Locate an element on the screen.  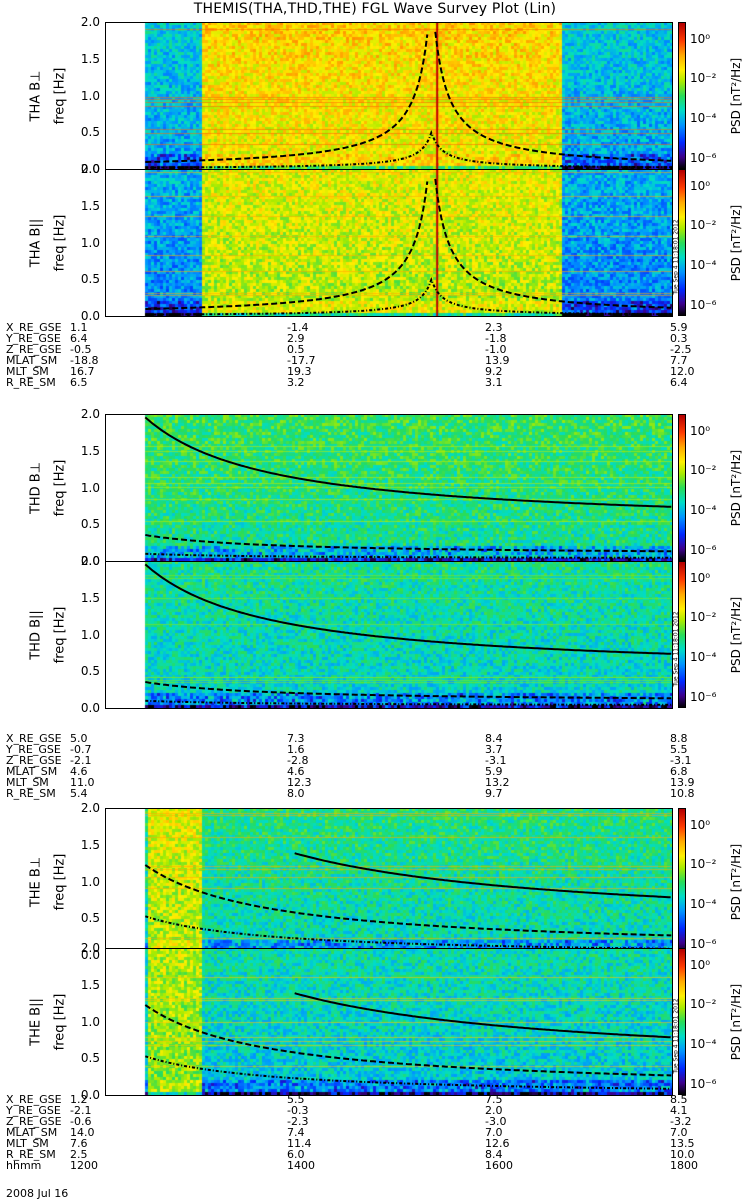
ephemeris-label: R_RE_SM is located at coordinates (31, 793).